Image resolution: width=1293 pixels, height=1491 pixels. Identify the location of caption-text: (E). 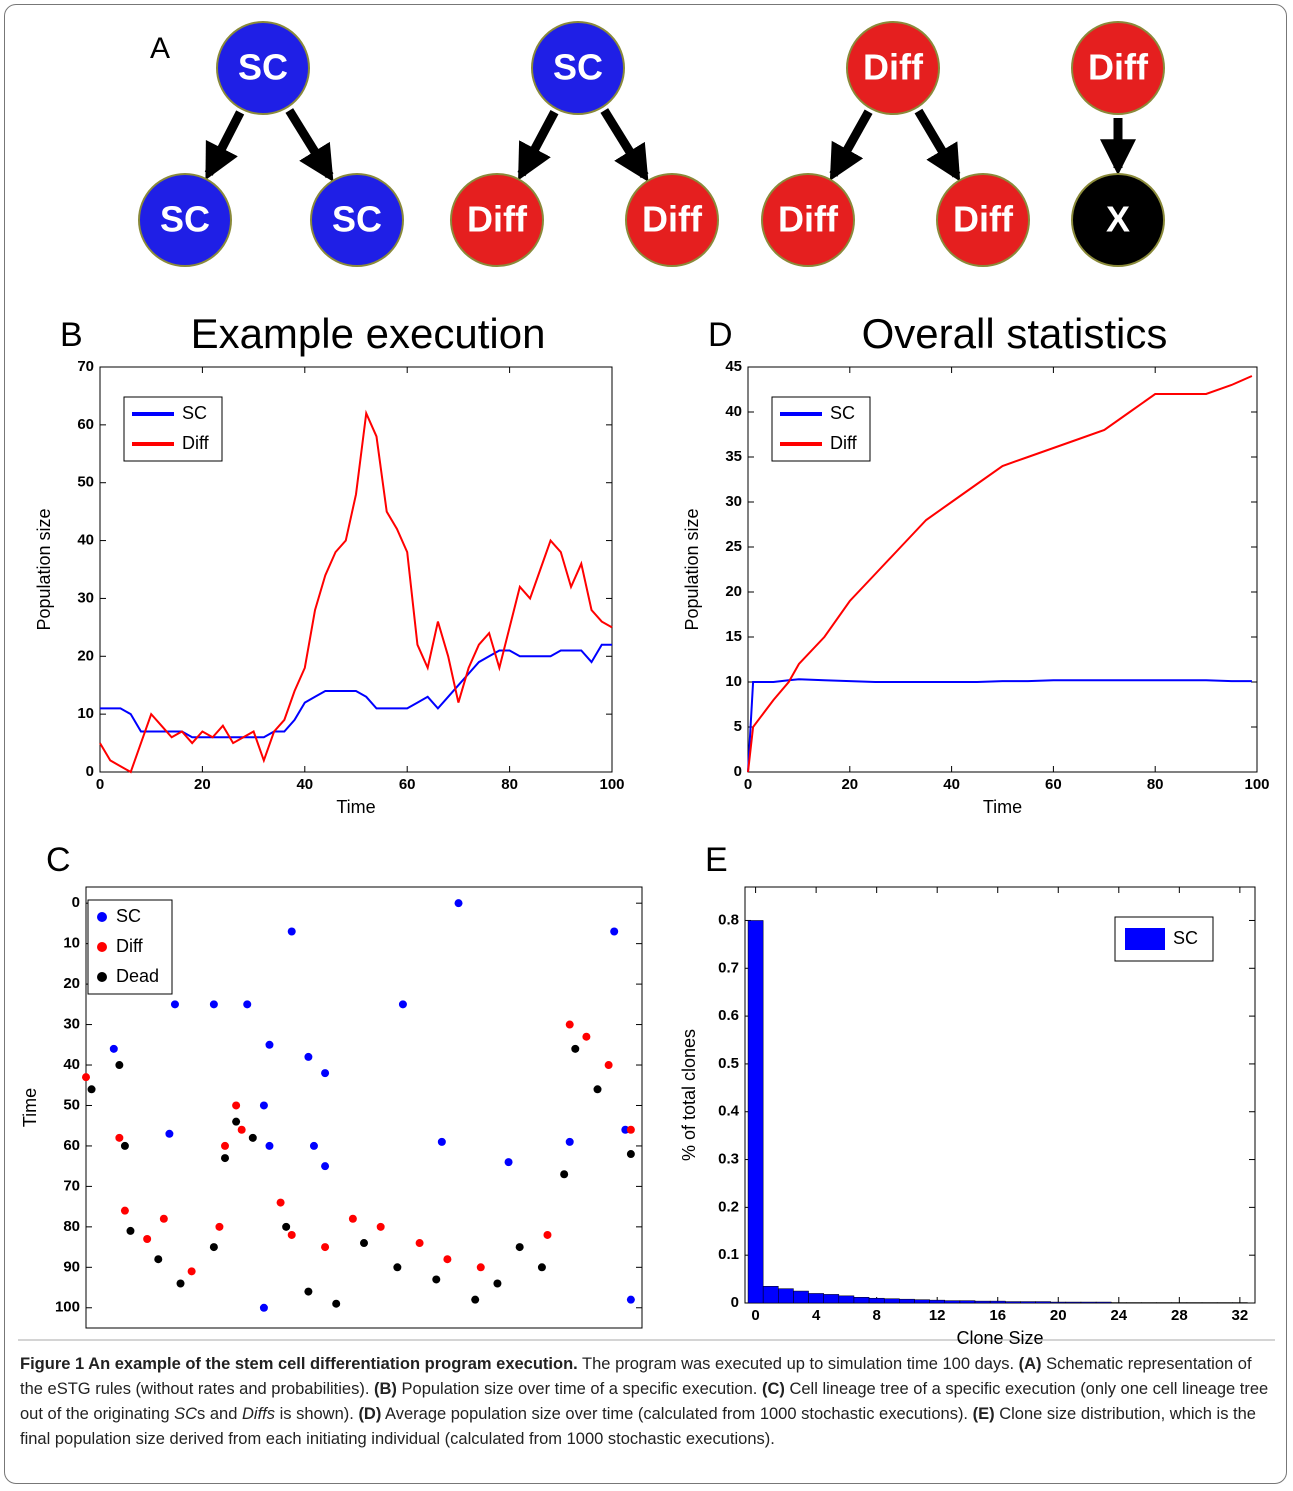
(983, 1414).